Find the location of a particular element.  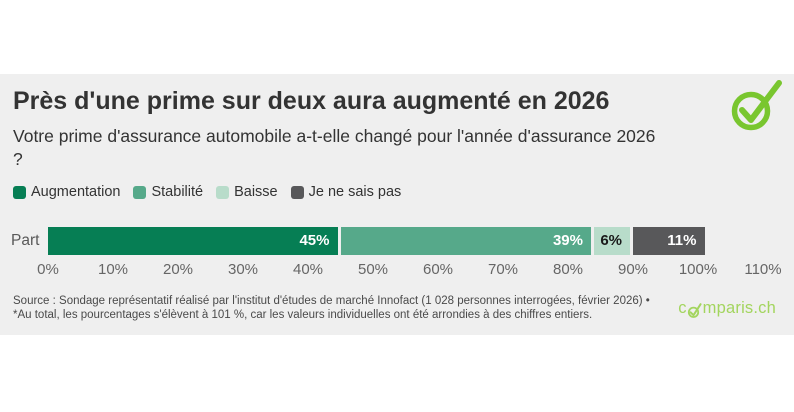

logo-text-prefix: c is located at coordinates (682, 308).